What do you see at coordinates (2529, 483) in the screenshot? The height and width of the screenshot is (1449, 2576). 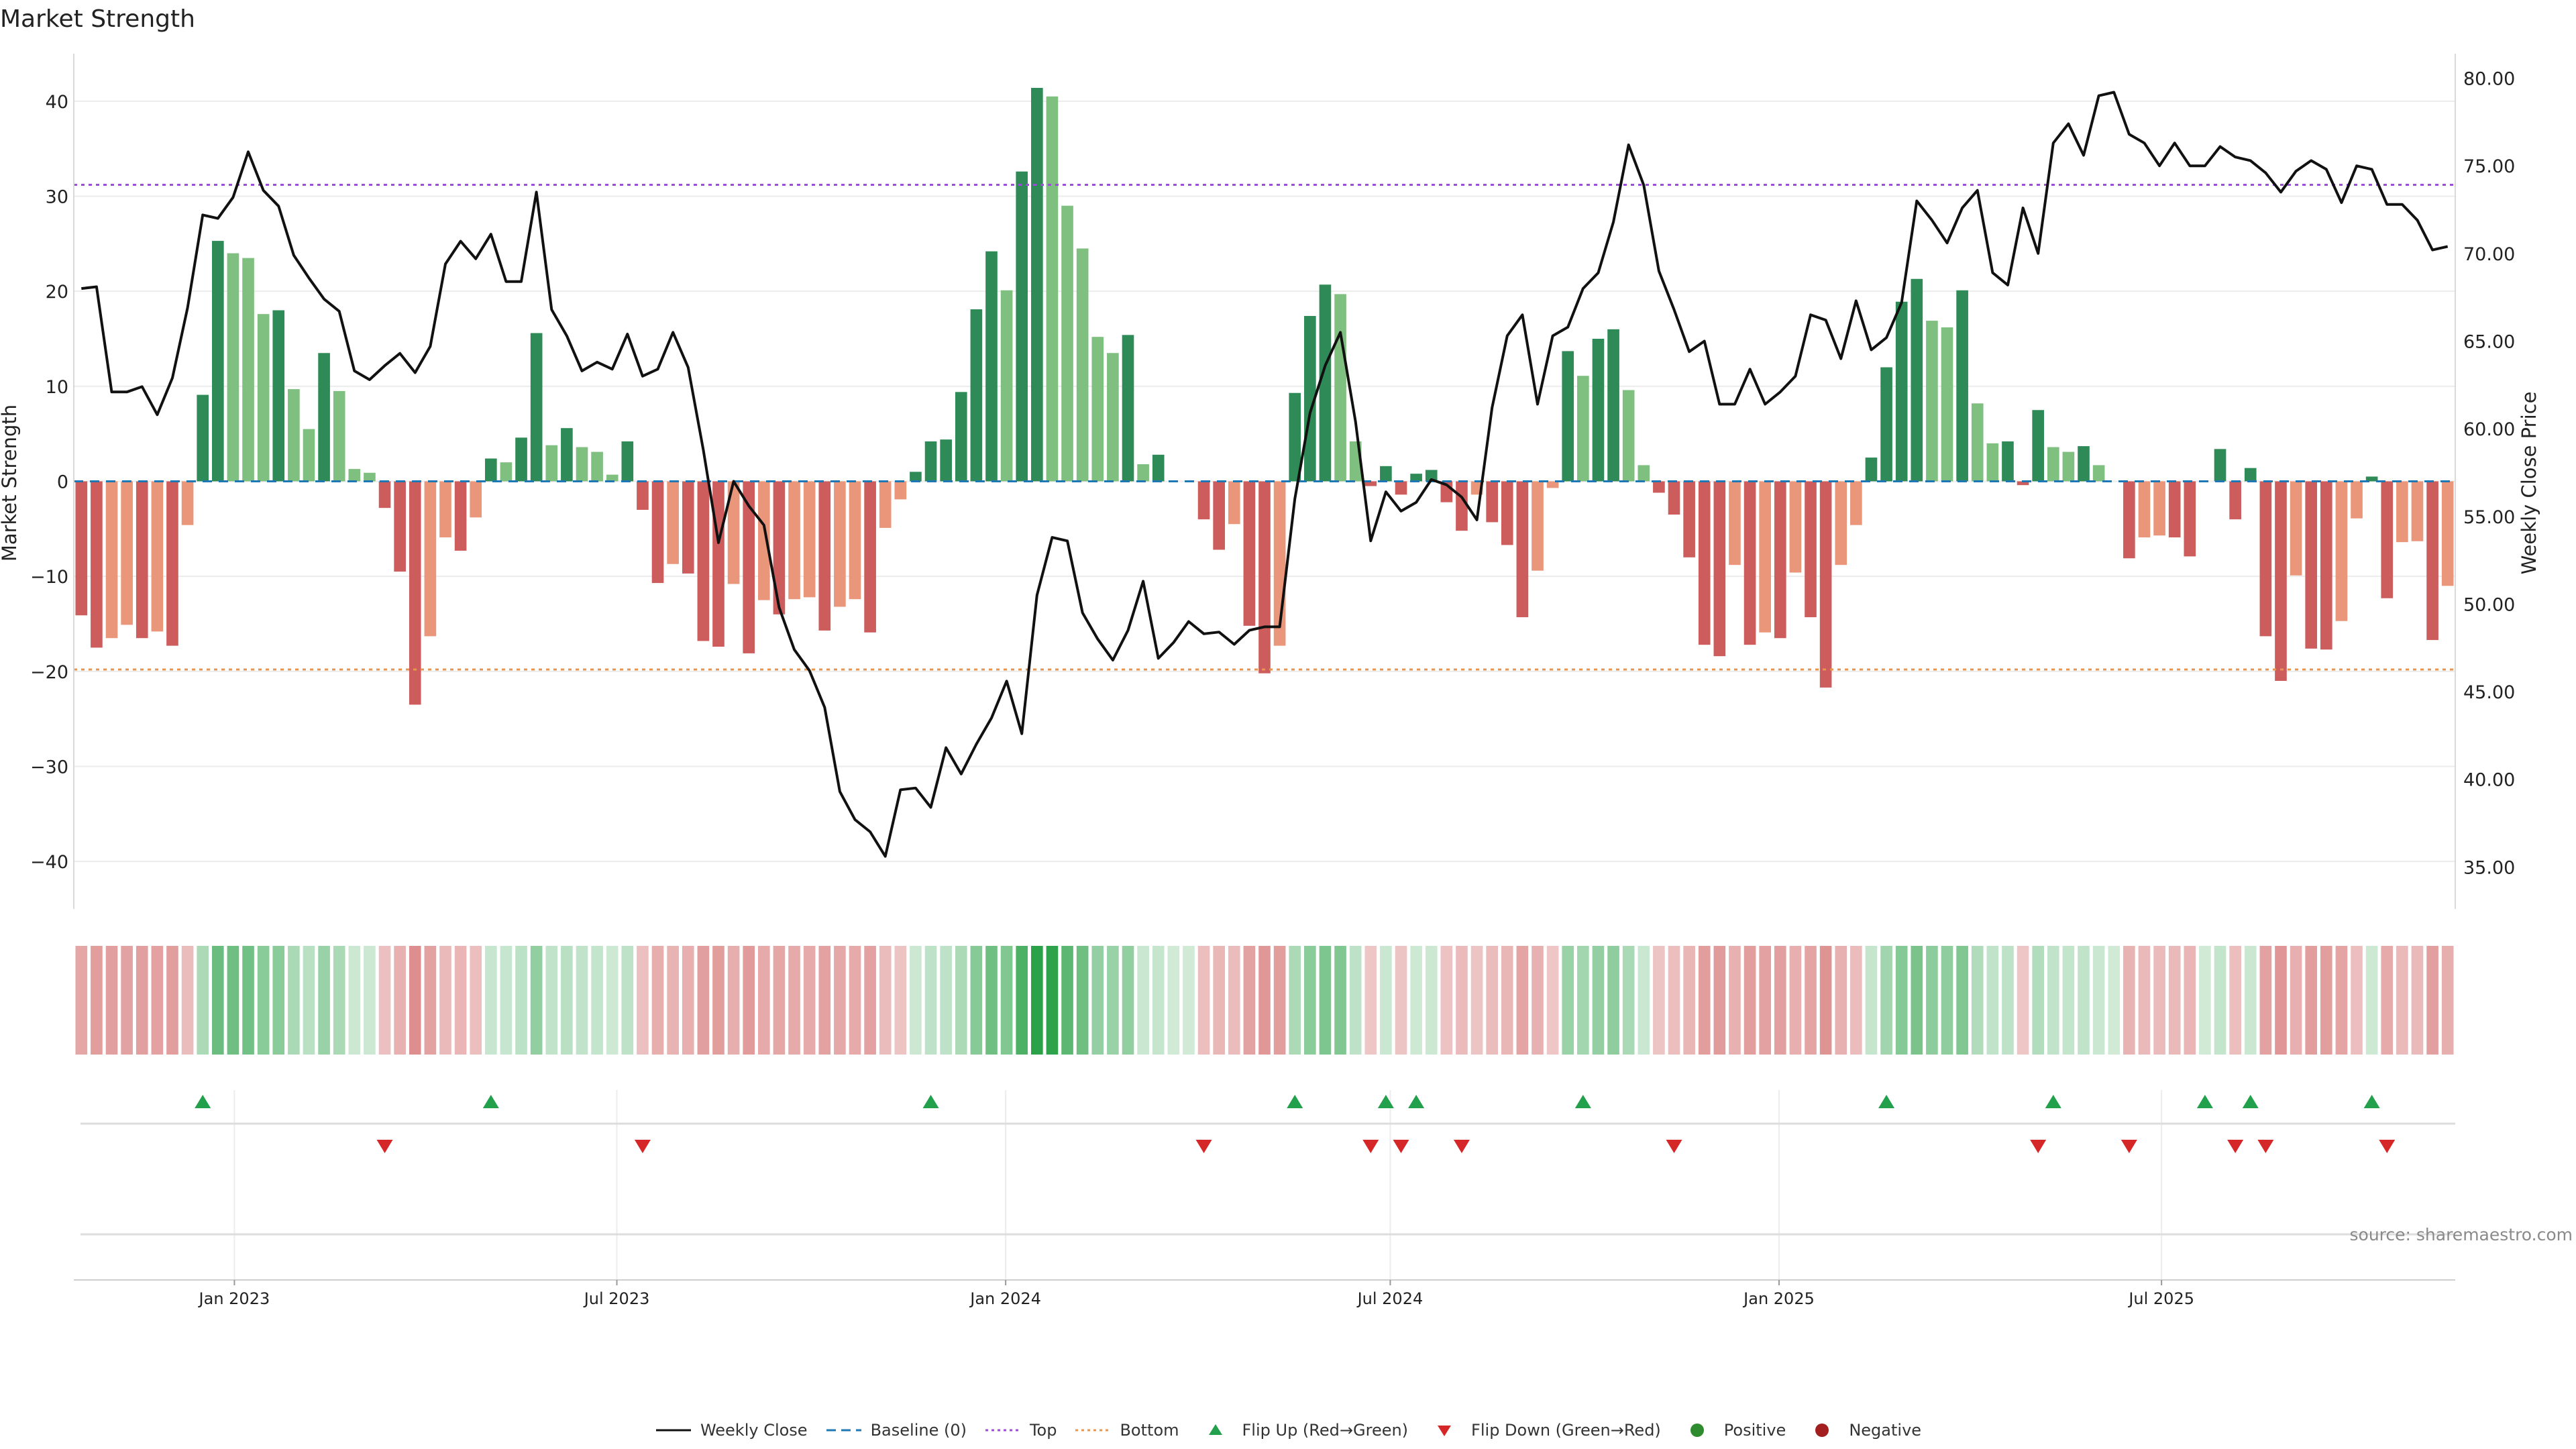 I see `y2-axis-label: Weekly Close Price` at bounding box center [2529, 483].